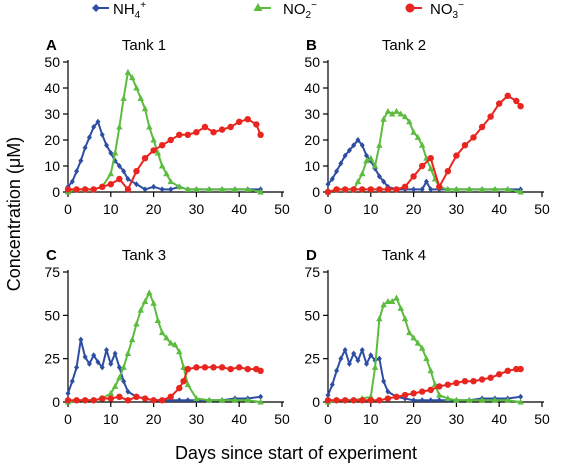 This screenshot has height=468, width=567. I want to click on y-tick-label: 30, so click(52, 114).